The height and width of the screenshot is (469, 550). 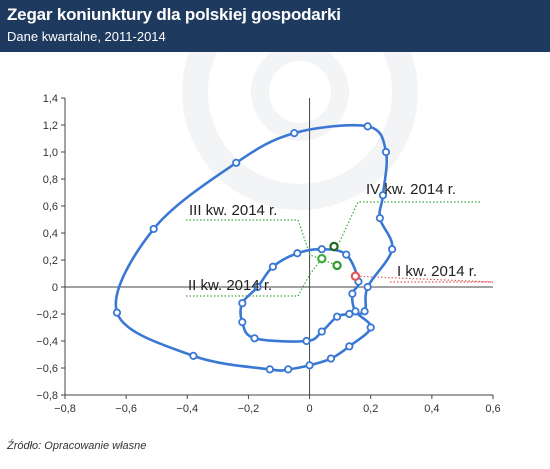 I want to click on y-tick-label: 1,2, so click(x=50, y=126).